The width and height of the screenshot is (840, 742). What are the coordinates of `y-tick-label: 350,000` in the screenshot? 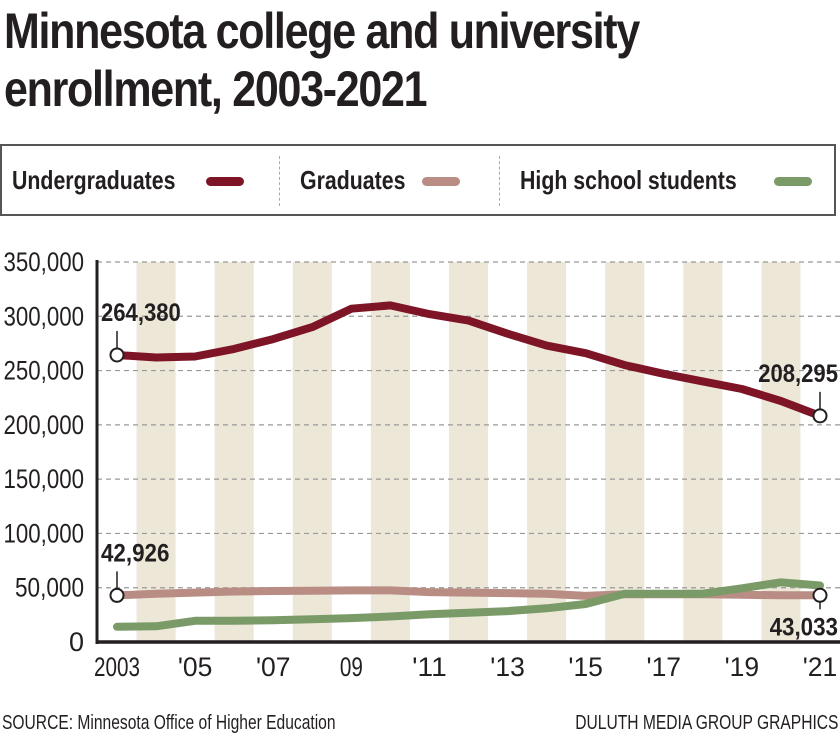 It's located at (44, 262).